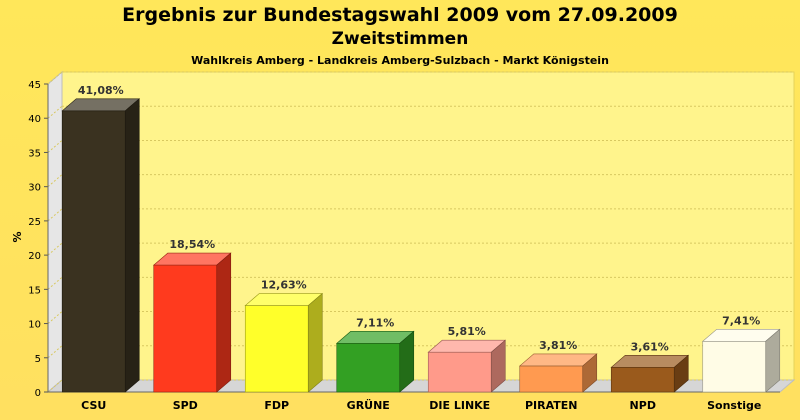  I want to click on data-label: 12,63%, so click(284, 285).